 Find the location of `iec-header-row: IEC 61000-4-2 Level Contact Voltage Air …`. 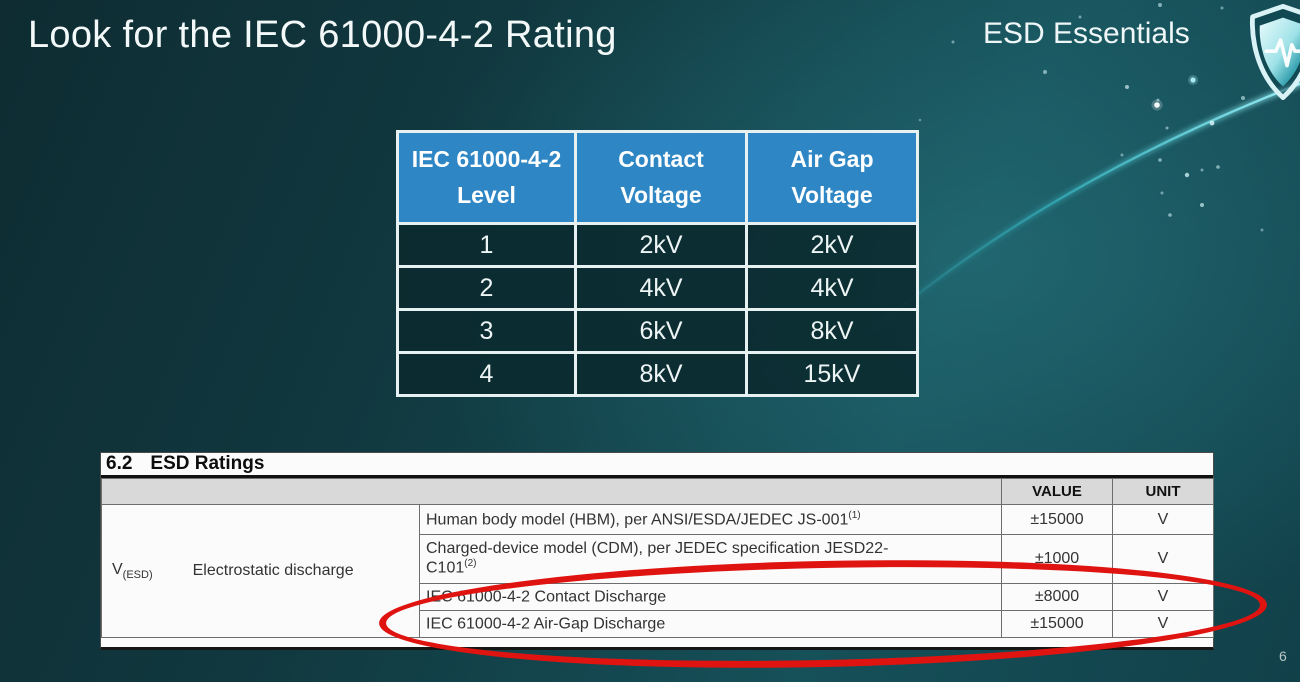

iec-header-row: IEC 61000-4-2 Level Contact Voltage Air … is located at coordinates (657, 177).